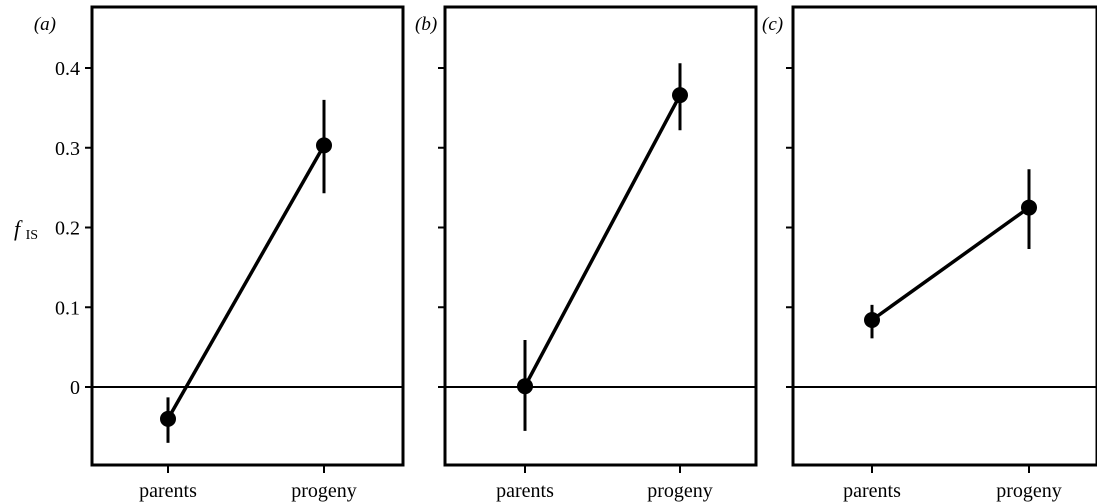 This screenshot has width=1097, height=502. Describe the element at coordinates (67, 69) in the screenshot. I see `y-tick-label: 0.4` at that location.